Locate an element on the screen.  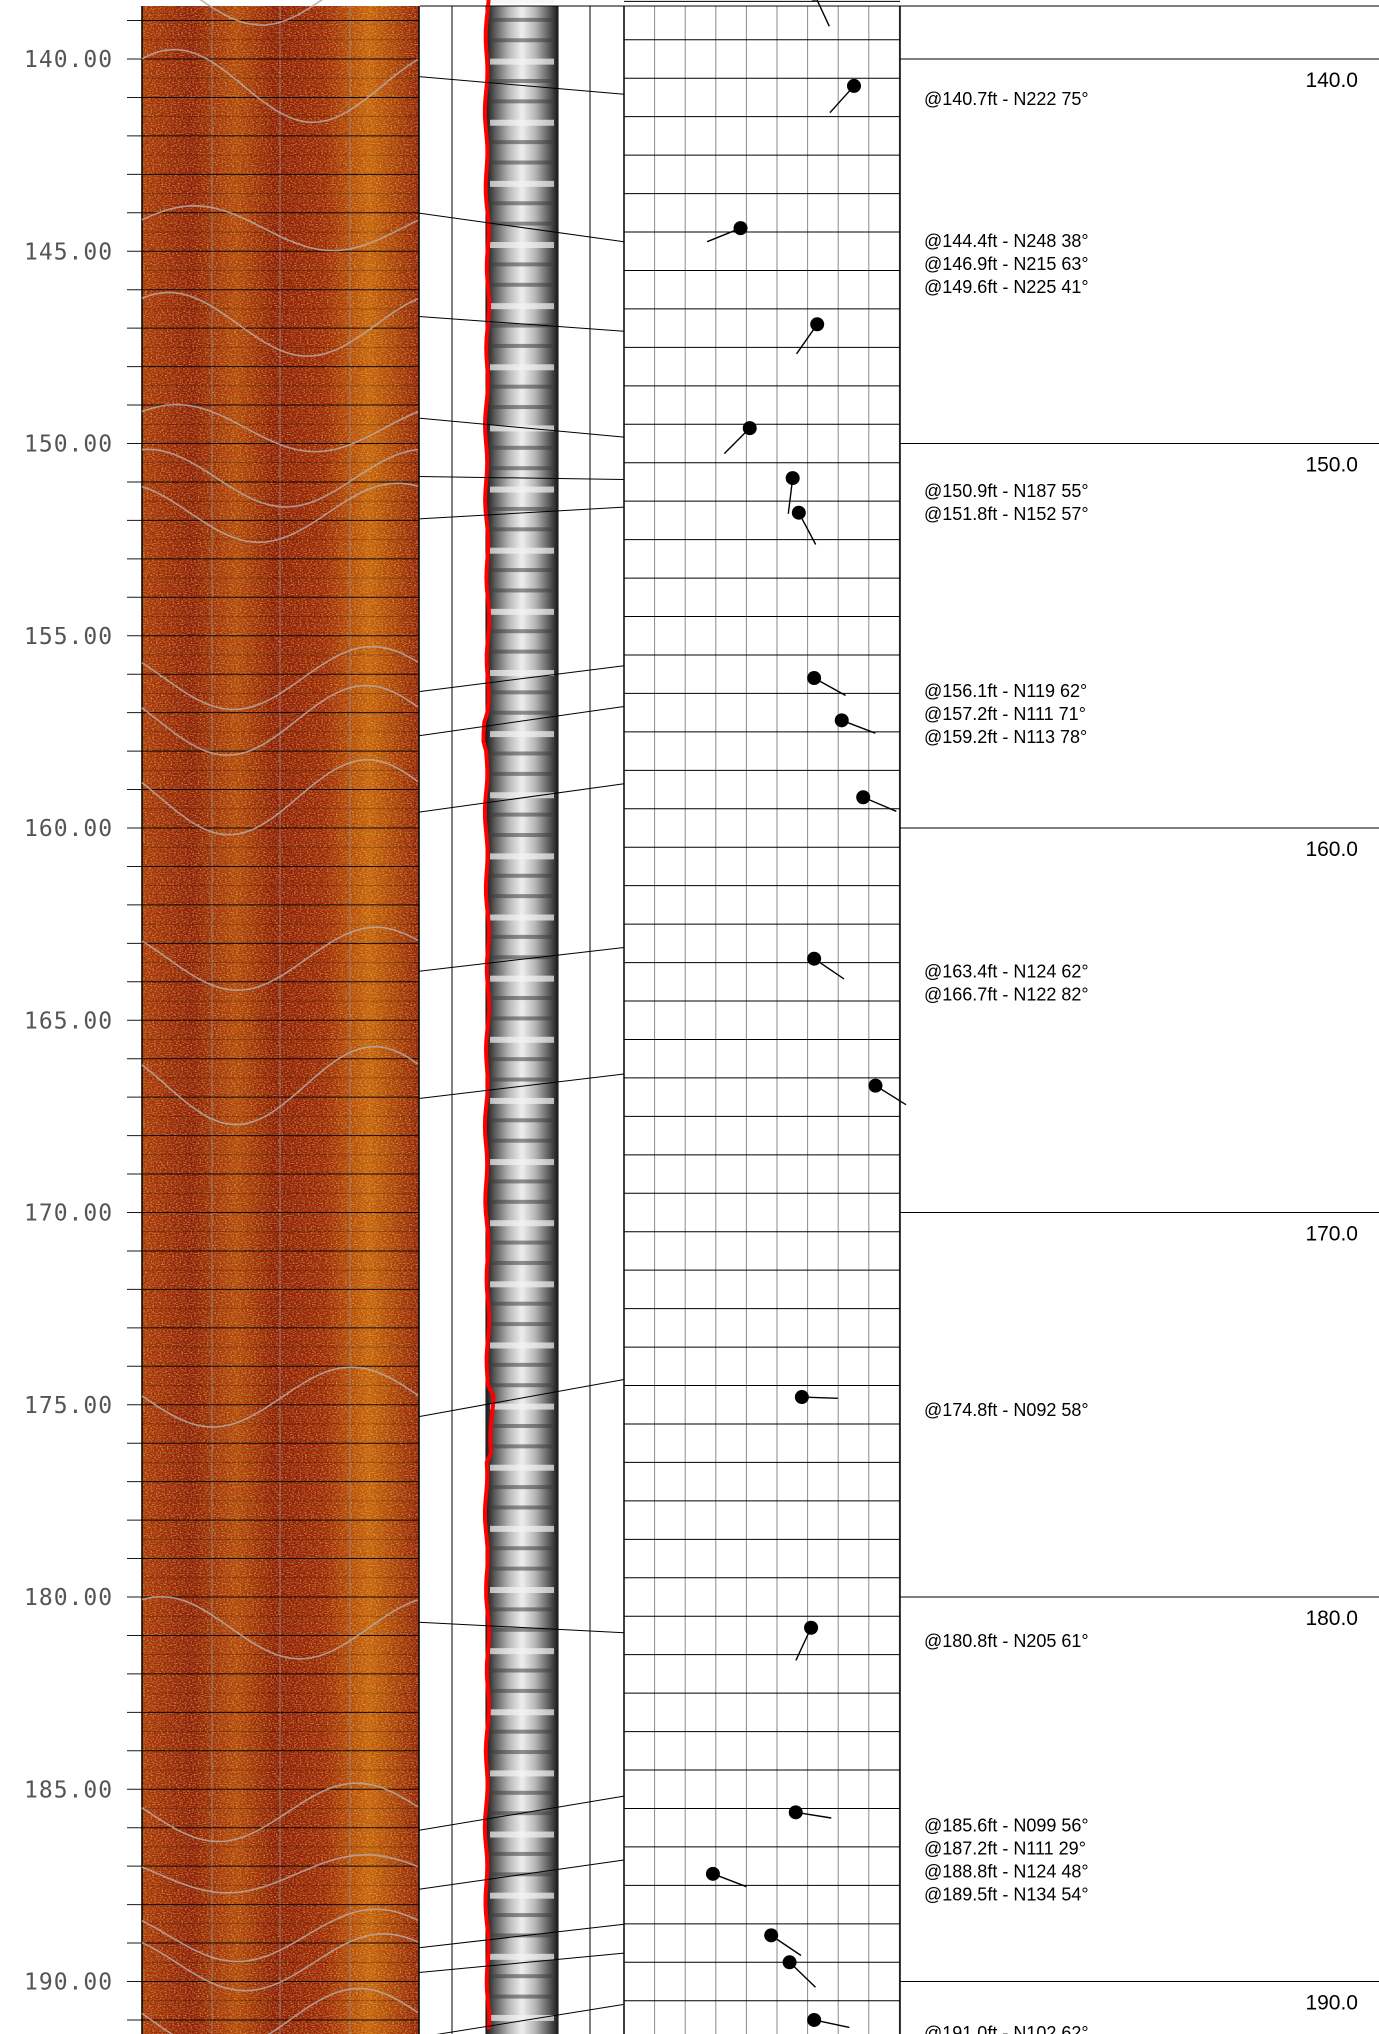
dip-annotation: @189.5ft - N134 54° is located at coordinates (1006, 1894).